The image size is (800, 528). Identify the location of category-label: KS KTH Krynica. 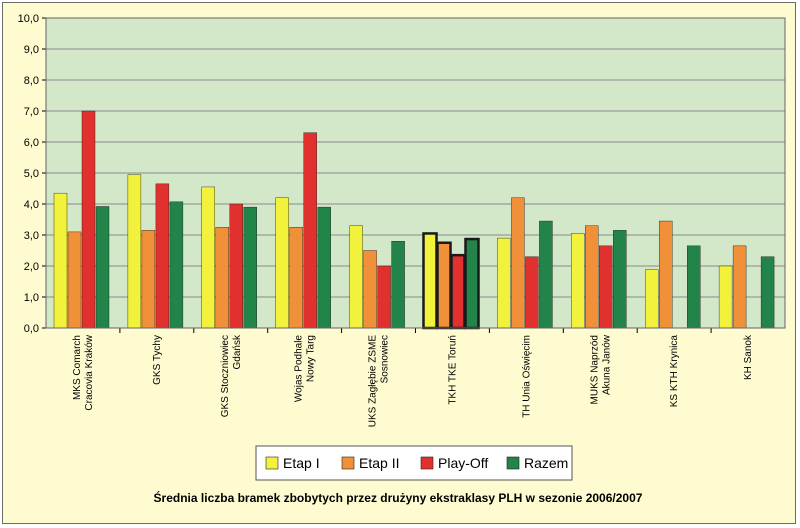
(674, 371).